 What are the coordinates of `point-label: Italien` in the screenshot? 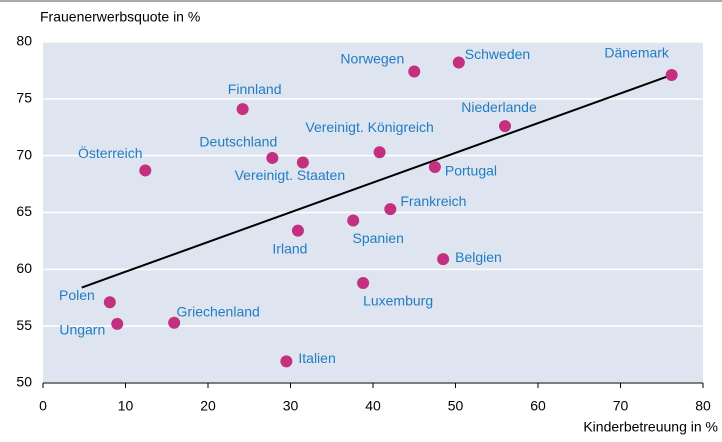 It's located at (316, 358).